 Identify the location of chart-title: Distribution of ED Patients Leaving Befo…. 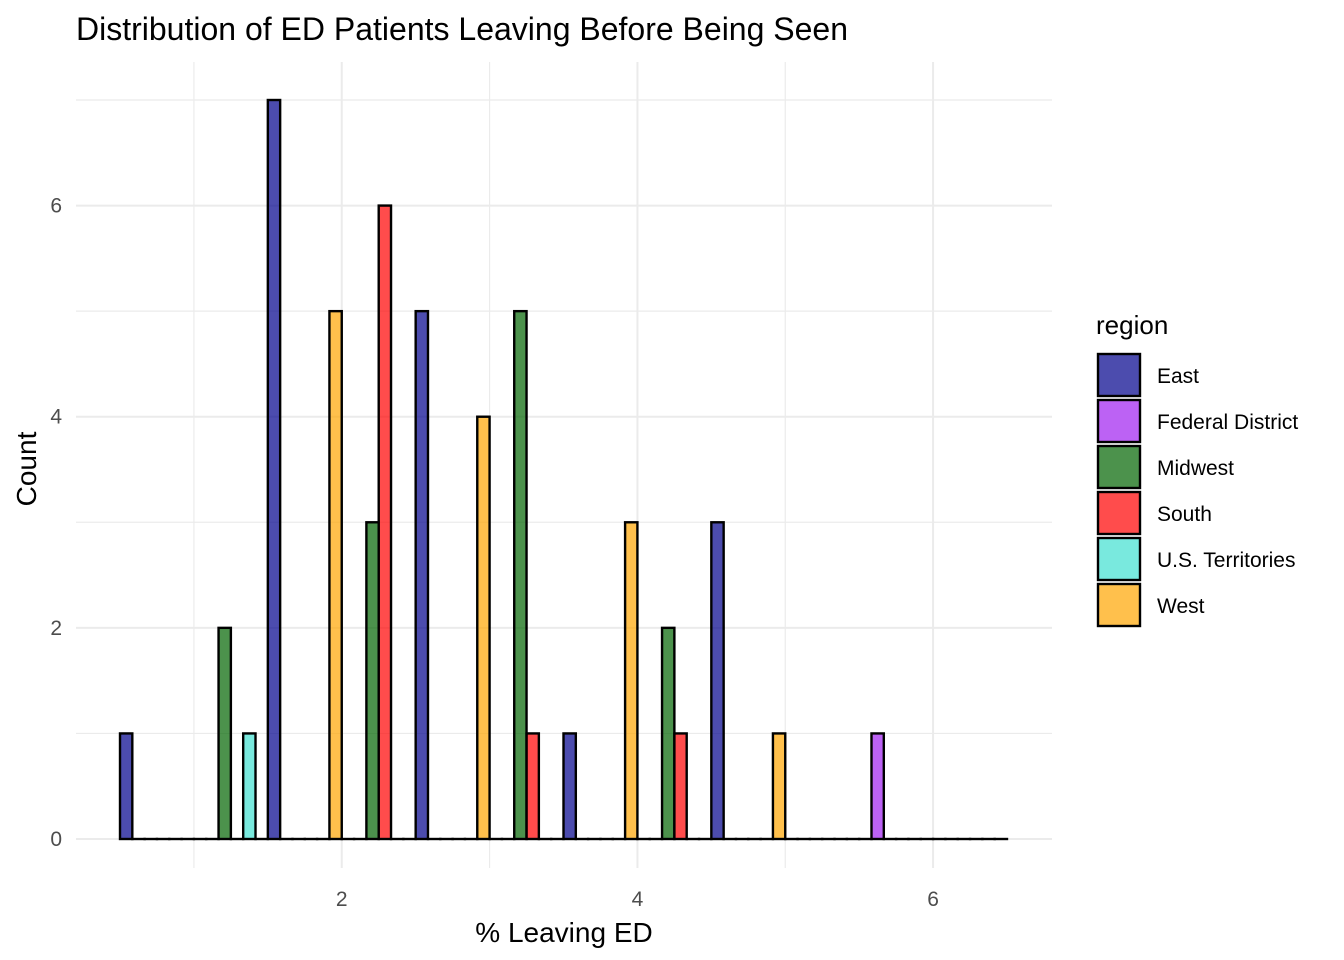
(462, 29).